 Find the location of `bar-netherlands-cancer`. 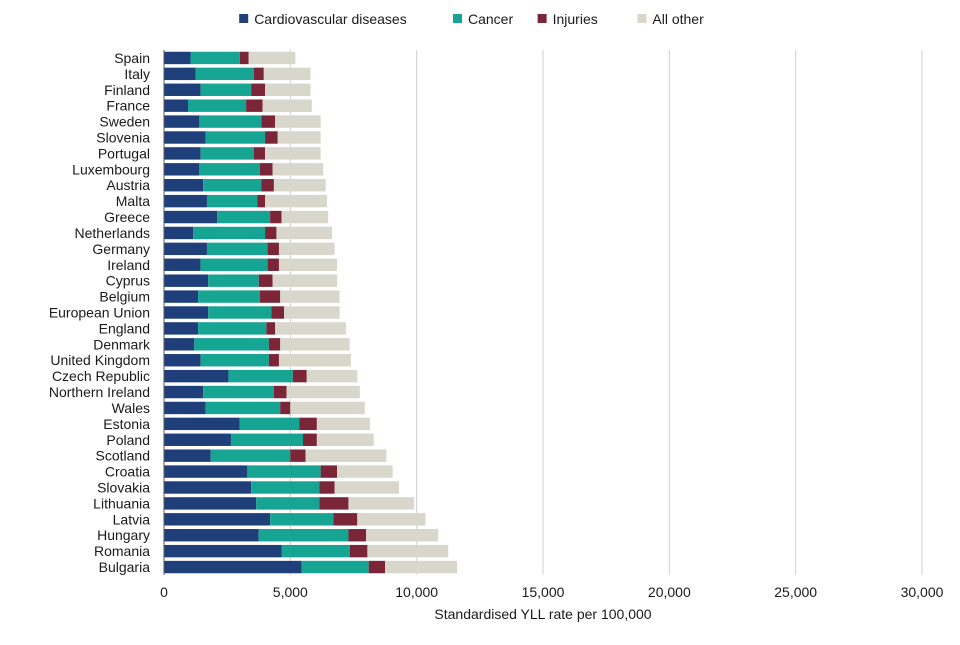

bar-netherlands-cancer is located at coordinates (229, 233).